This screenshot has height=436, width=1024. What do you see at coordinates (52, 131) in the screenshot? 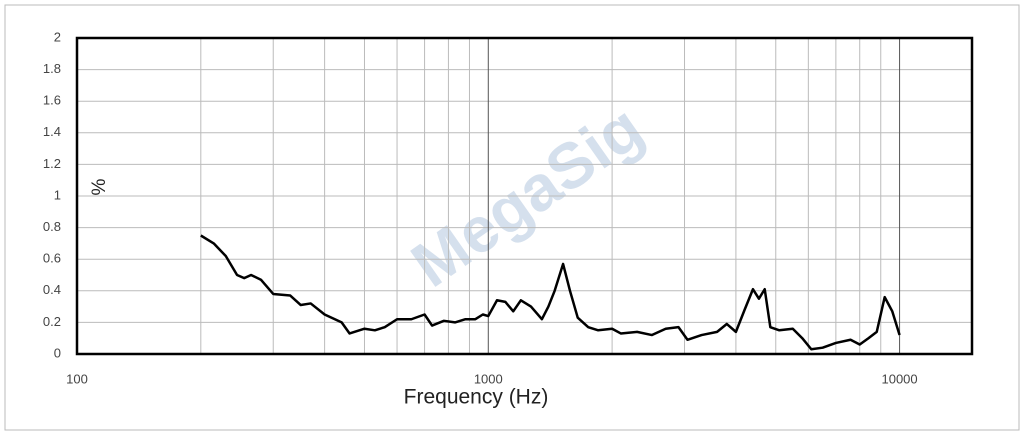
I see `y-tick-label: 1.4` at bounding box center [52, 131].